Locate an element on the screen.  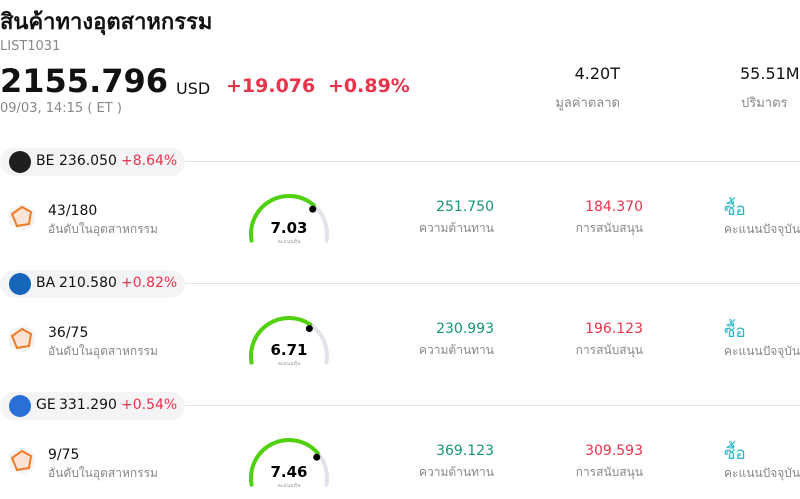
rank: 36/75 is located at coordinates (68, 333).